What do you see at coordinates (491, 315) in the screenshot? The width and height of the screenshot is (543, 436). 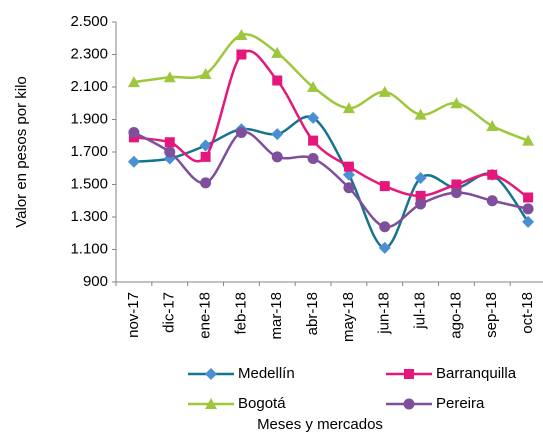 I see `x-tick-label: sep-18` at bounding box center [491, 315].